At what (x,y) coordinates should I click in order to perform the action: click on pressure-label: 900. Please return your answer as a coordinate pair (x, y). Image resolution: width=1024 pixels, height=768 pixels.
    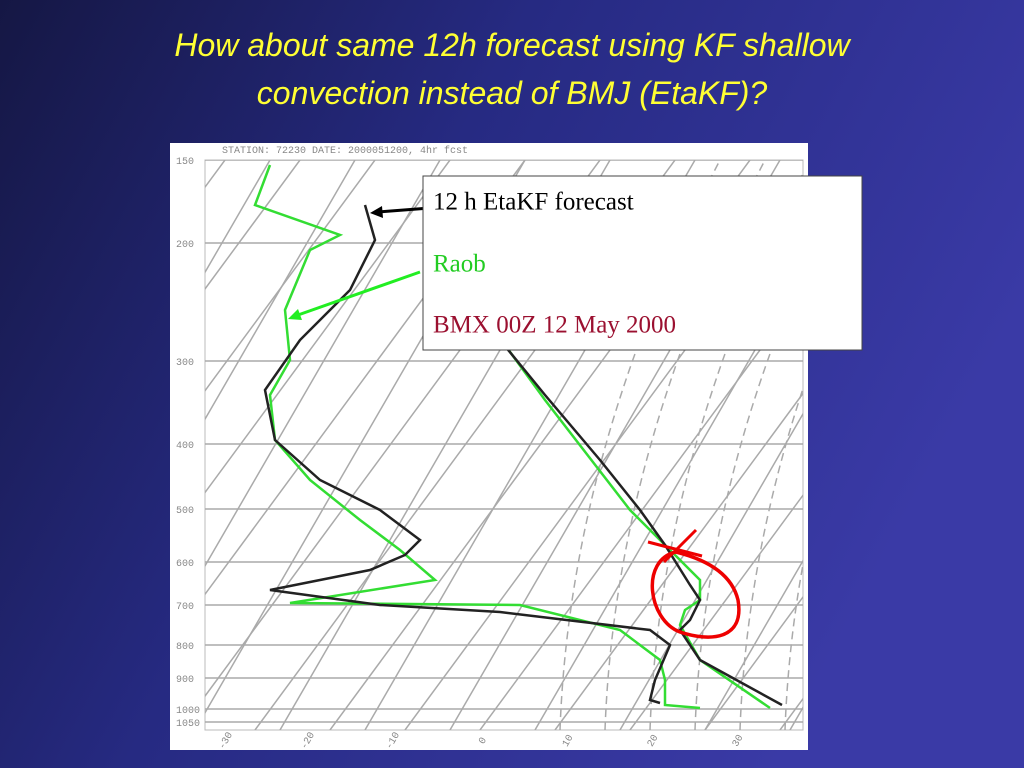
    Looking at the image, I should click on (185, 680).